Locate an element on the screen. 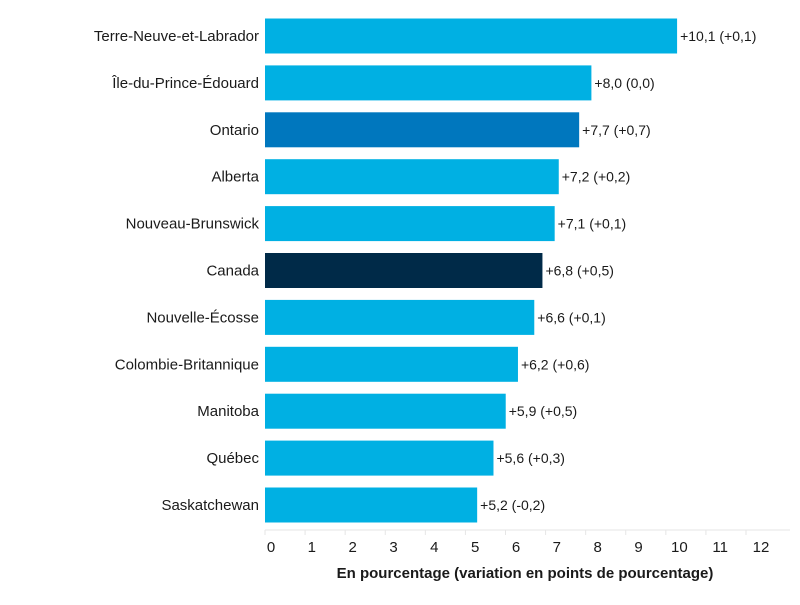  data-label: +10,1 (+0,1) is located at coordinates (718, 36).